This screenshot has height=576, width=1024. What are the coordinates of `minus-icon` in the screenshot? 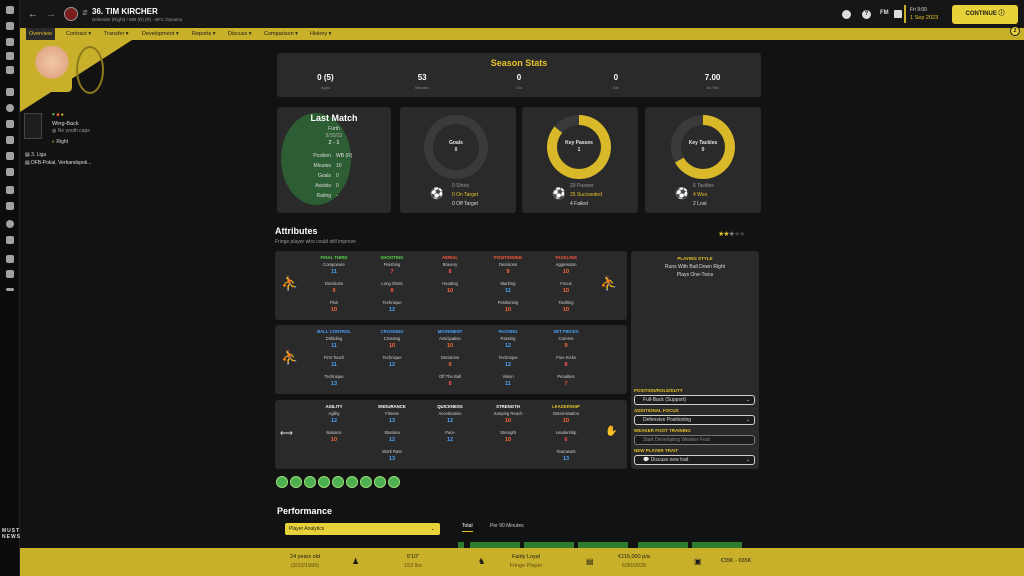 It's located at (10, 289).